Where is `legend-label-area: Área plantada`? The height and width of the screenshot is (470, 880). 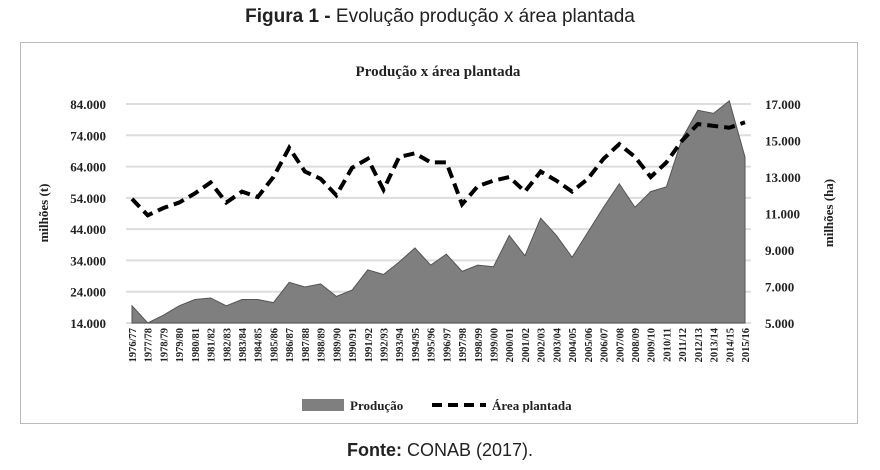
legend-label-area: Área plantada is located at coordinates (532, 405).